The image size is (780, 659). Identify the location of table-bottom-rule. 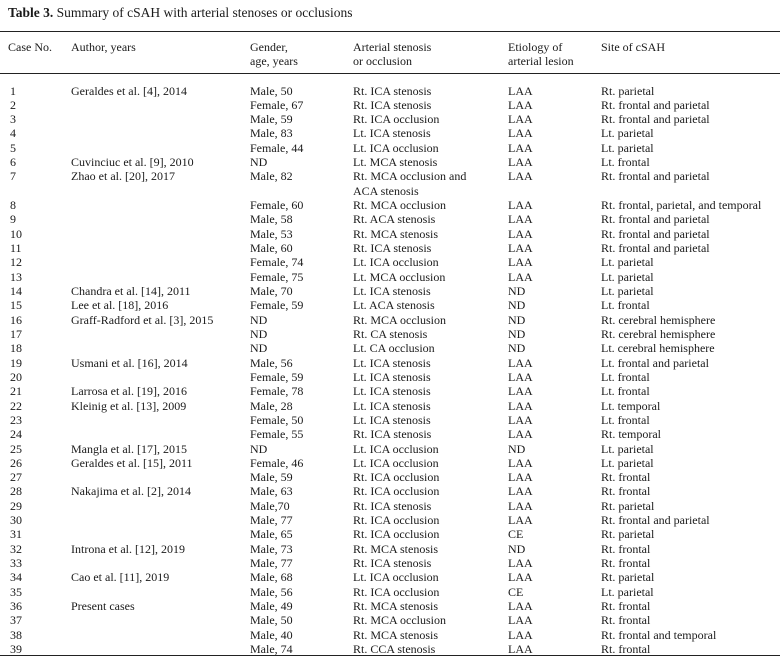
(390, 656).